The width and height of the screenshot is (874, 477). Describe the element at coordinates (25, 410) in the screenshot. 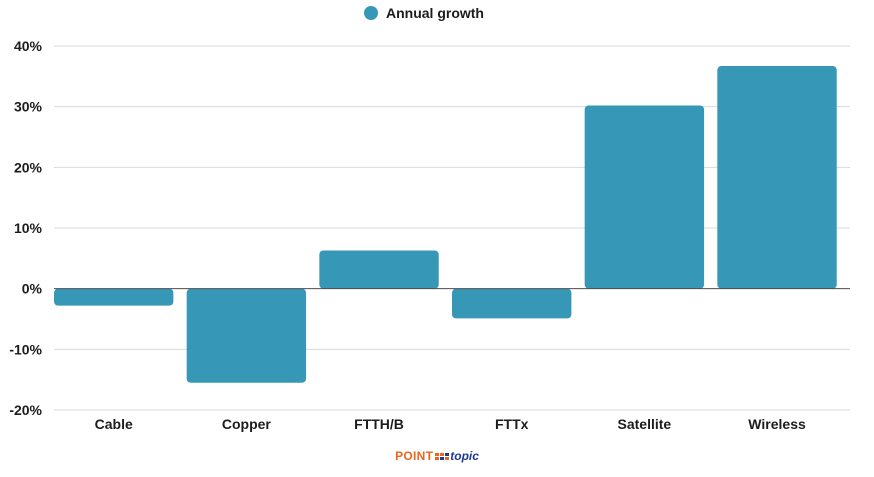

I see `y-tick-label: -20%` at that location.